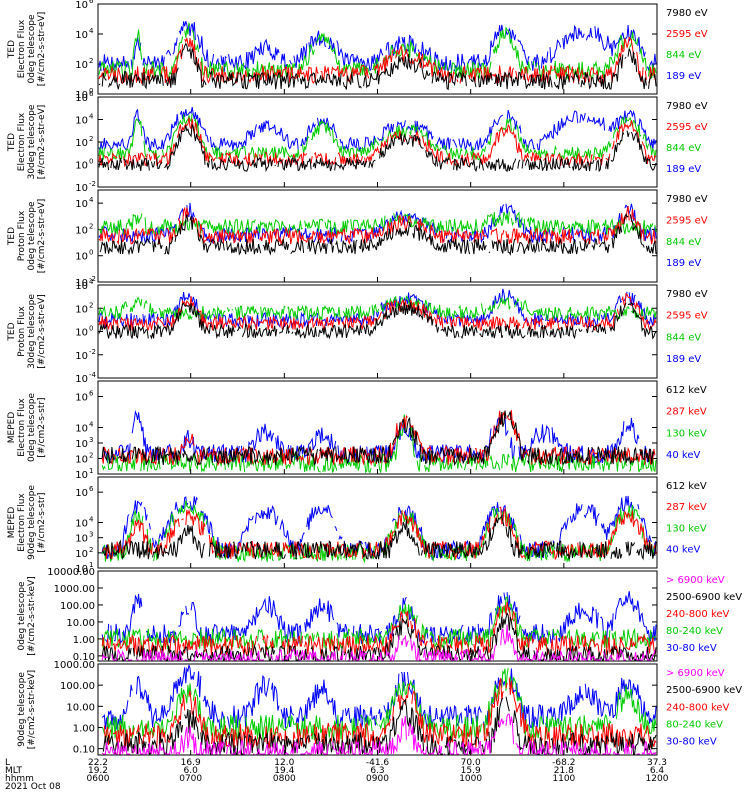 Image resolution: width=750 pixels, height=800 pixels. What do you see at coordinates (80, 707) in the screenshot?
I see `y-tick-label: 10.00` at bounding box center [80, 707].